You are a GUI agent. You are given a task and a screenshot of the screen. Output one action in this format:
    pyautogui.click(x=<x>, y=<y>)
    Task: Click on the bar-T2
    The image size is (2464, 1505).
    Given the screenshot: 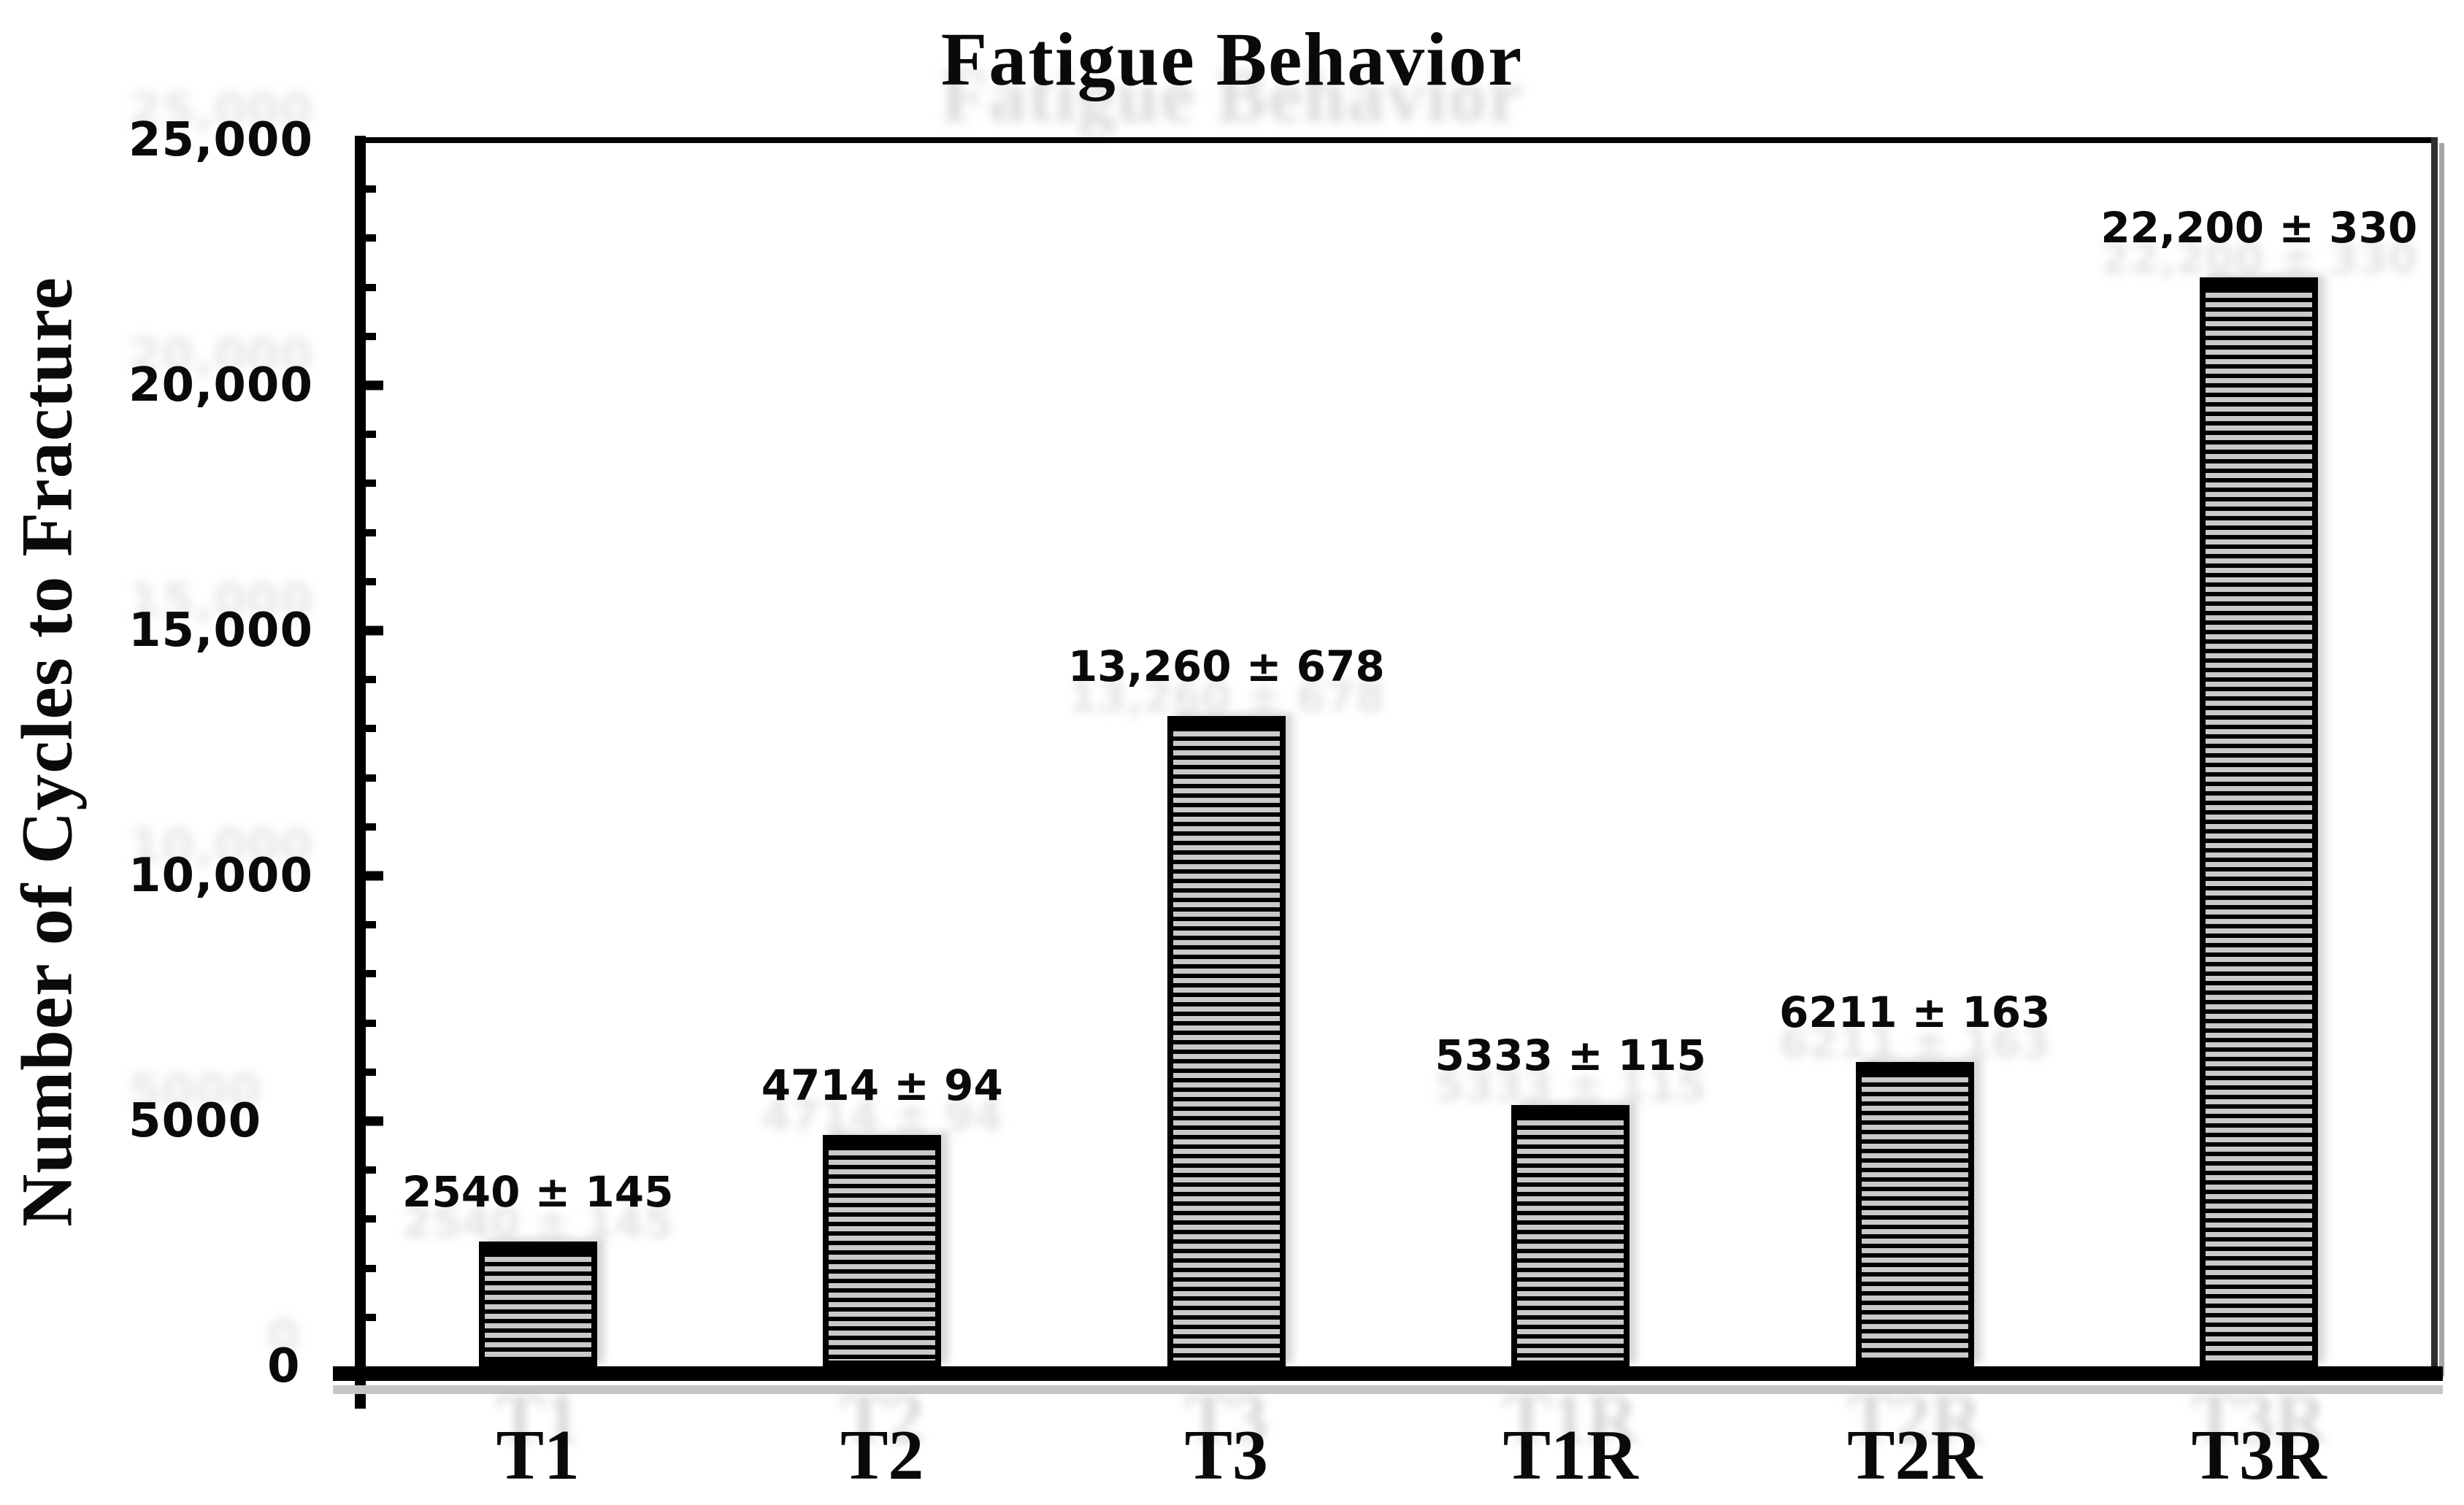 What is the action you would take?
    pyautogui.click(x=882, y=1250)
    